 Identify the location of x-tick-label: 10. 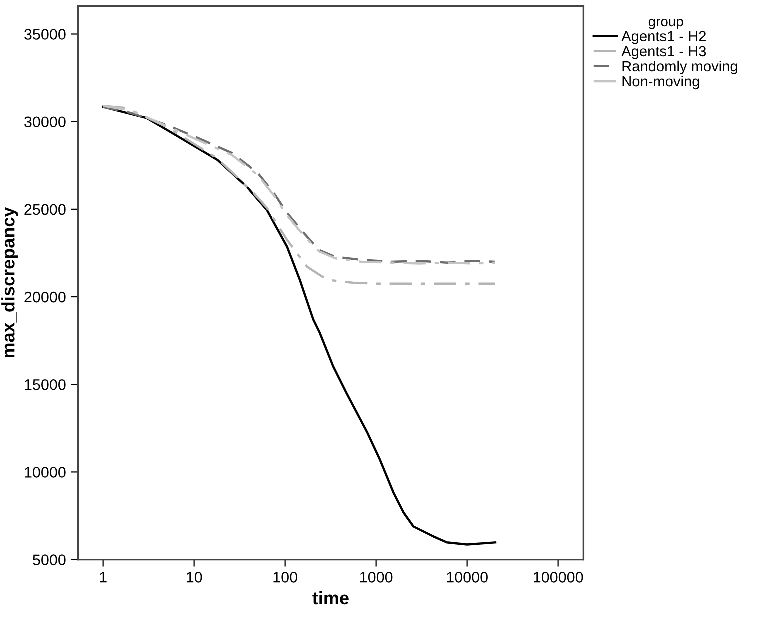
(194, 577).